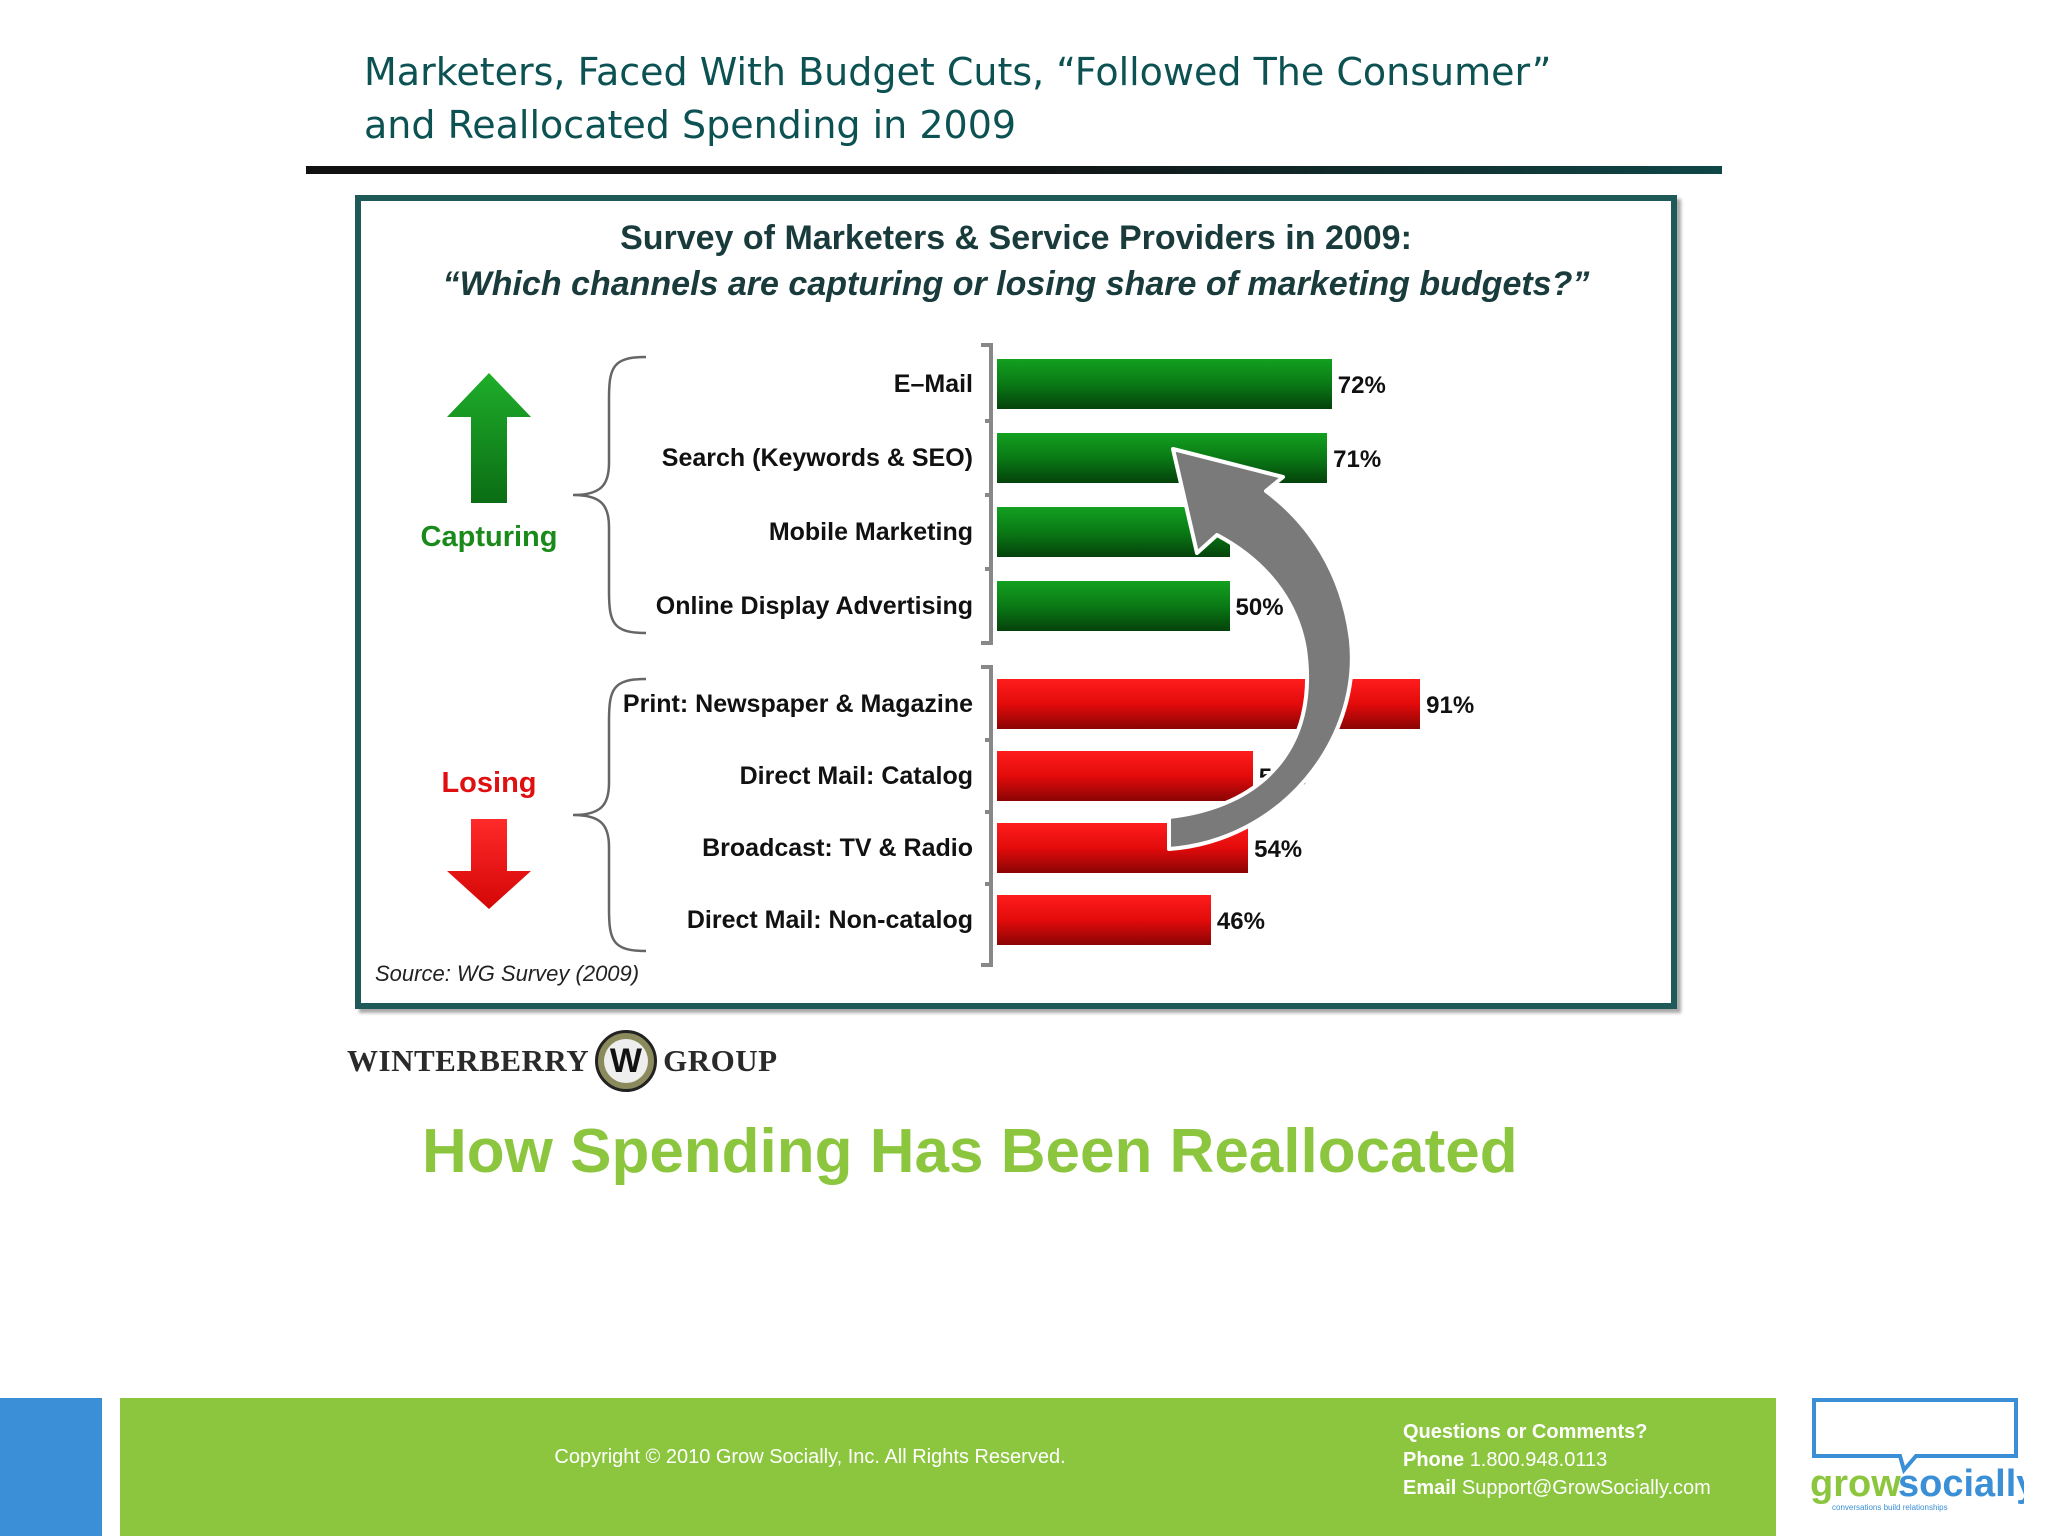  I want to click on winterberry-logo-left: WINTERBERRY, so click(468, 1061).